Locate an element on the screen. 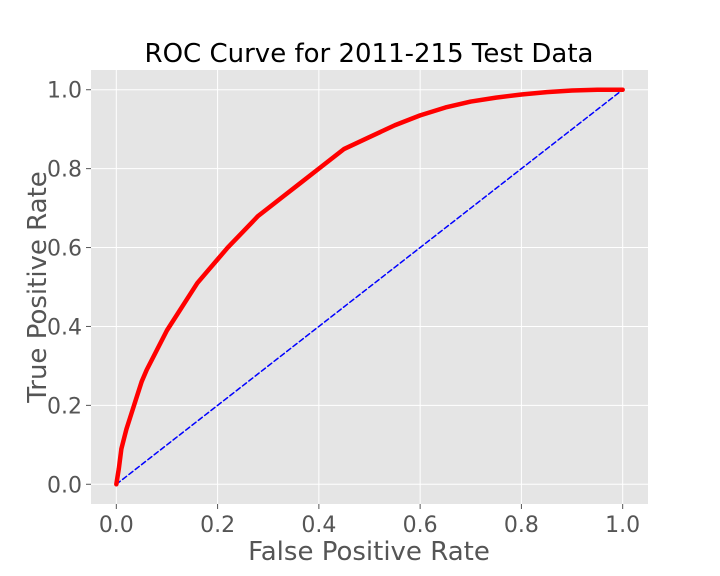  x-tick-label: 0.8 is located at coordinates (521, 525).